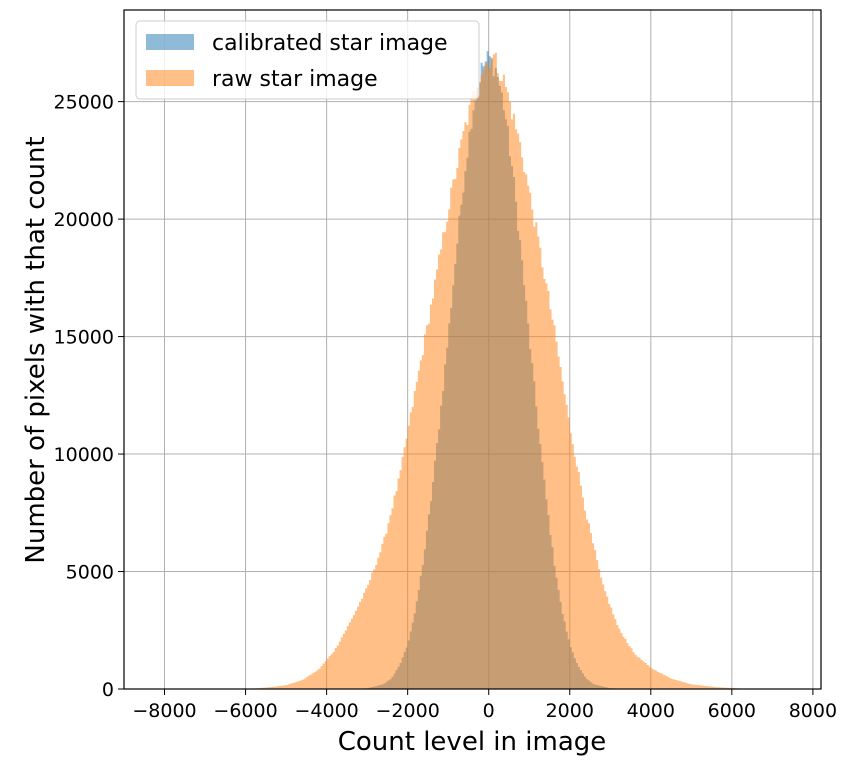 This screenshot has width=852, height=765. What do you see at coordinates (813, 711) in the screenshot?
I see `x-tick-label: 8000` at bounding box center [813, 711].